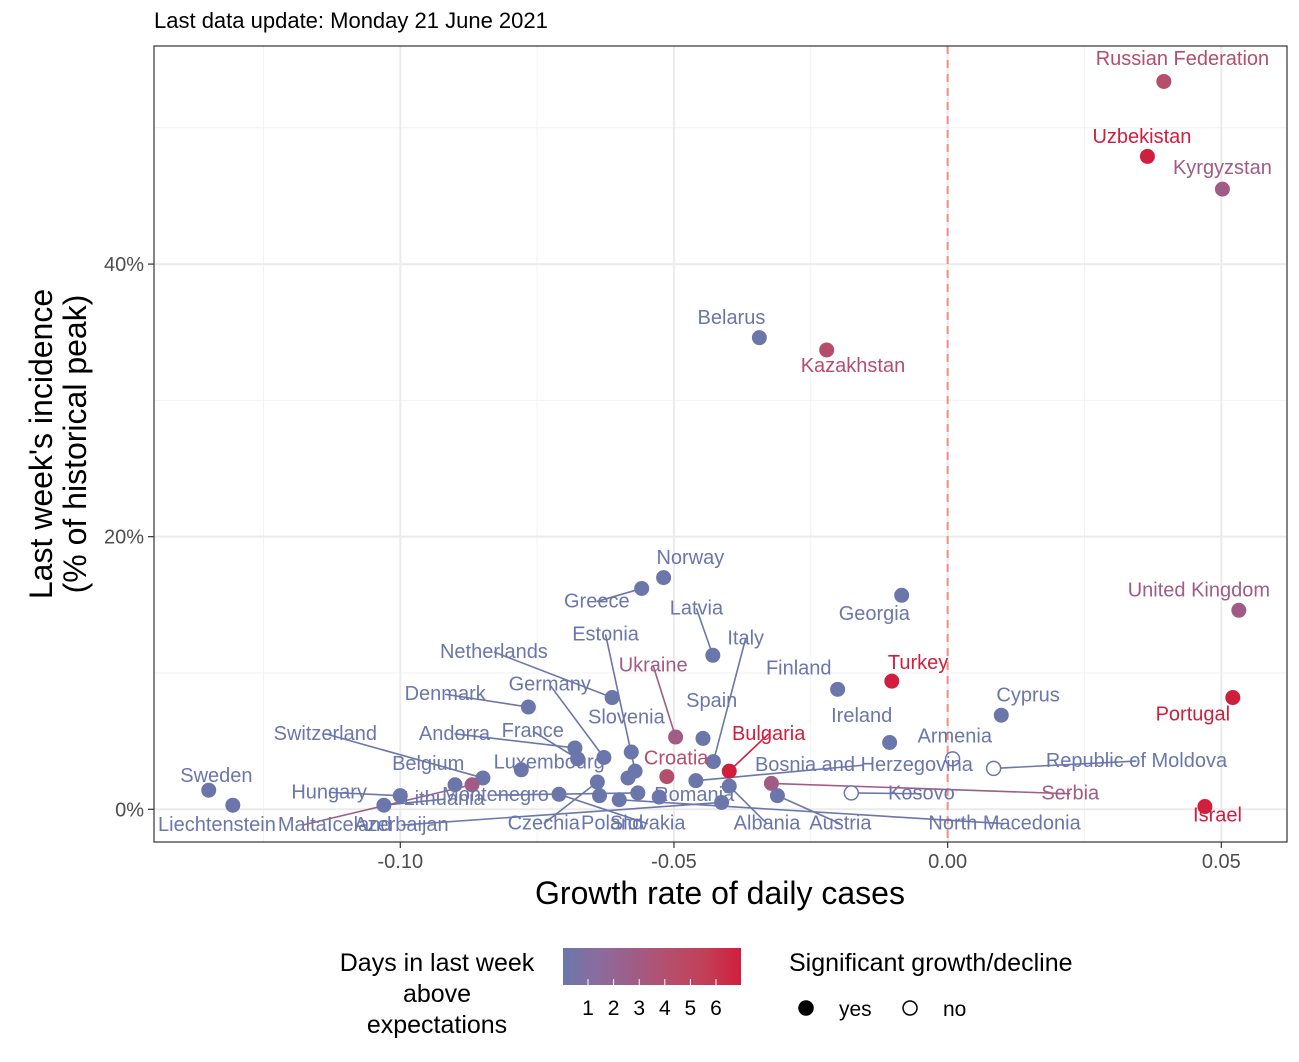 Image resolution: width=1299 pixels, height=1062 pixels. I want to click on point-label: Denmark, so click(446, 694).